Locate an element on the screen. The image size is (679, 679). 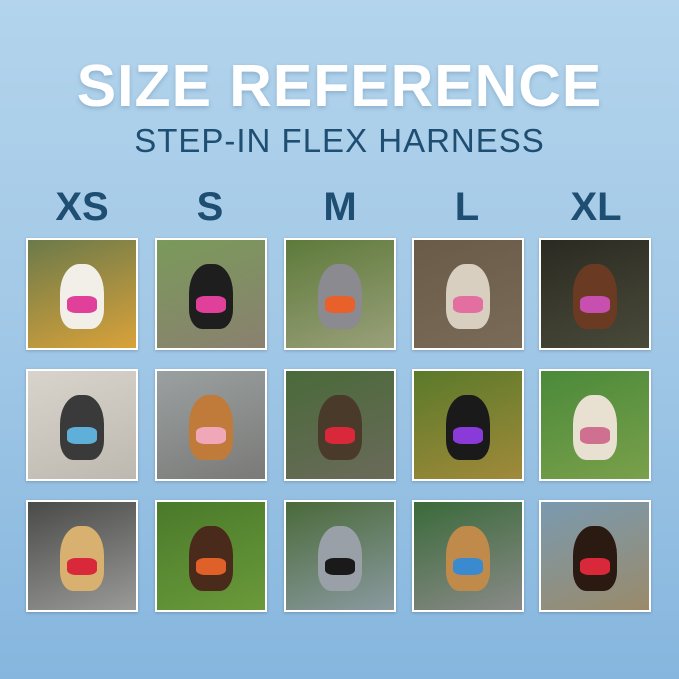
page-subtitle: STEP-IN FLEX HARNESS is located at coordinates (339, 140).